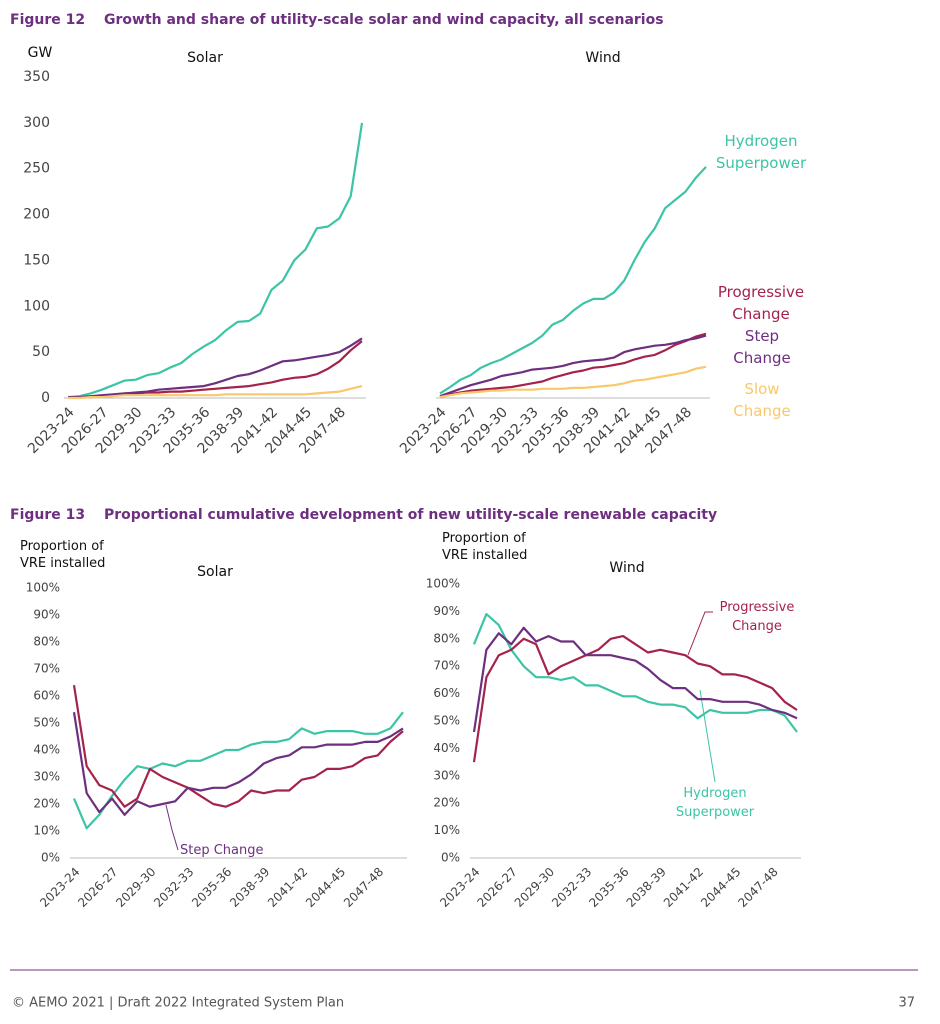 The height and width of the screenshot is (1024, 940). What do you see at coordinates (36, 215) in the screenshot?
I see `y-tick-label: 200` at bounding box center [36, 215].